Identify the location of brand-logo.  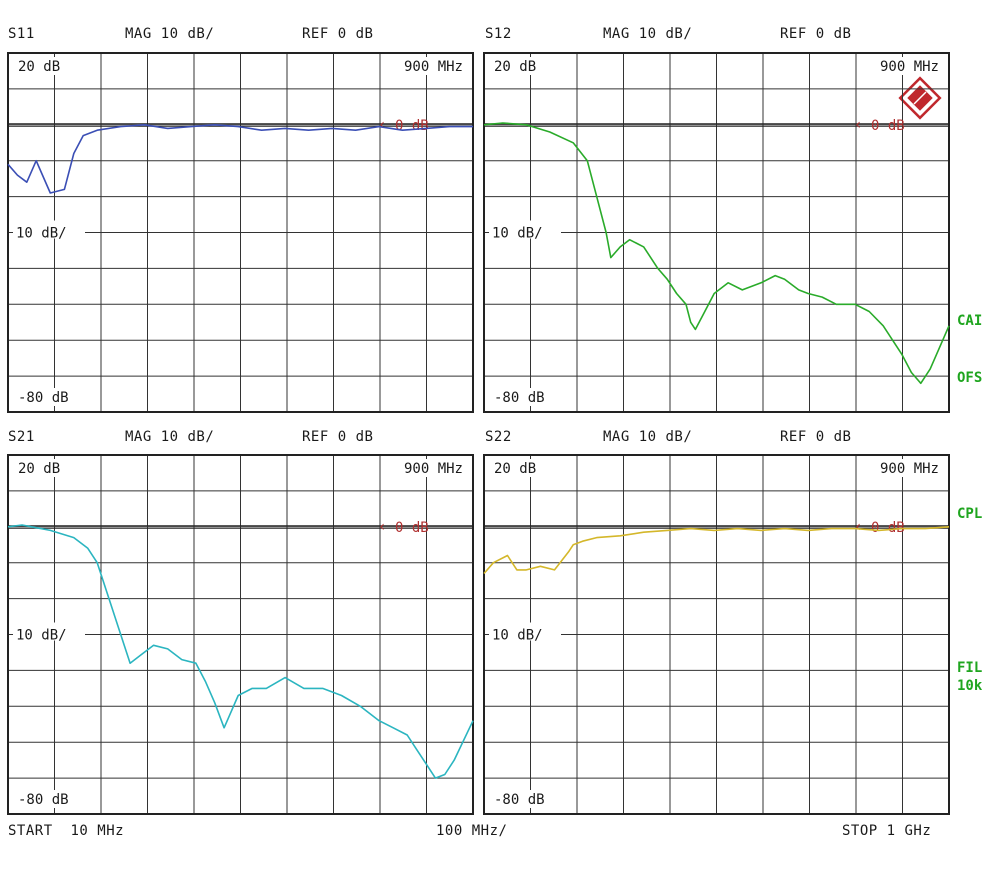
(920, 98).